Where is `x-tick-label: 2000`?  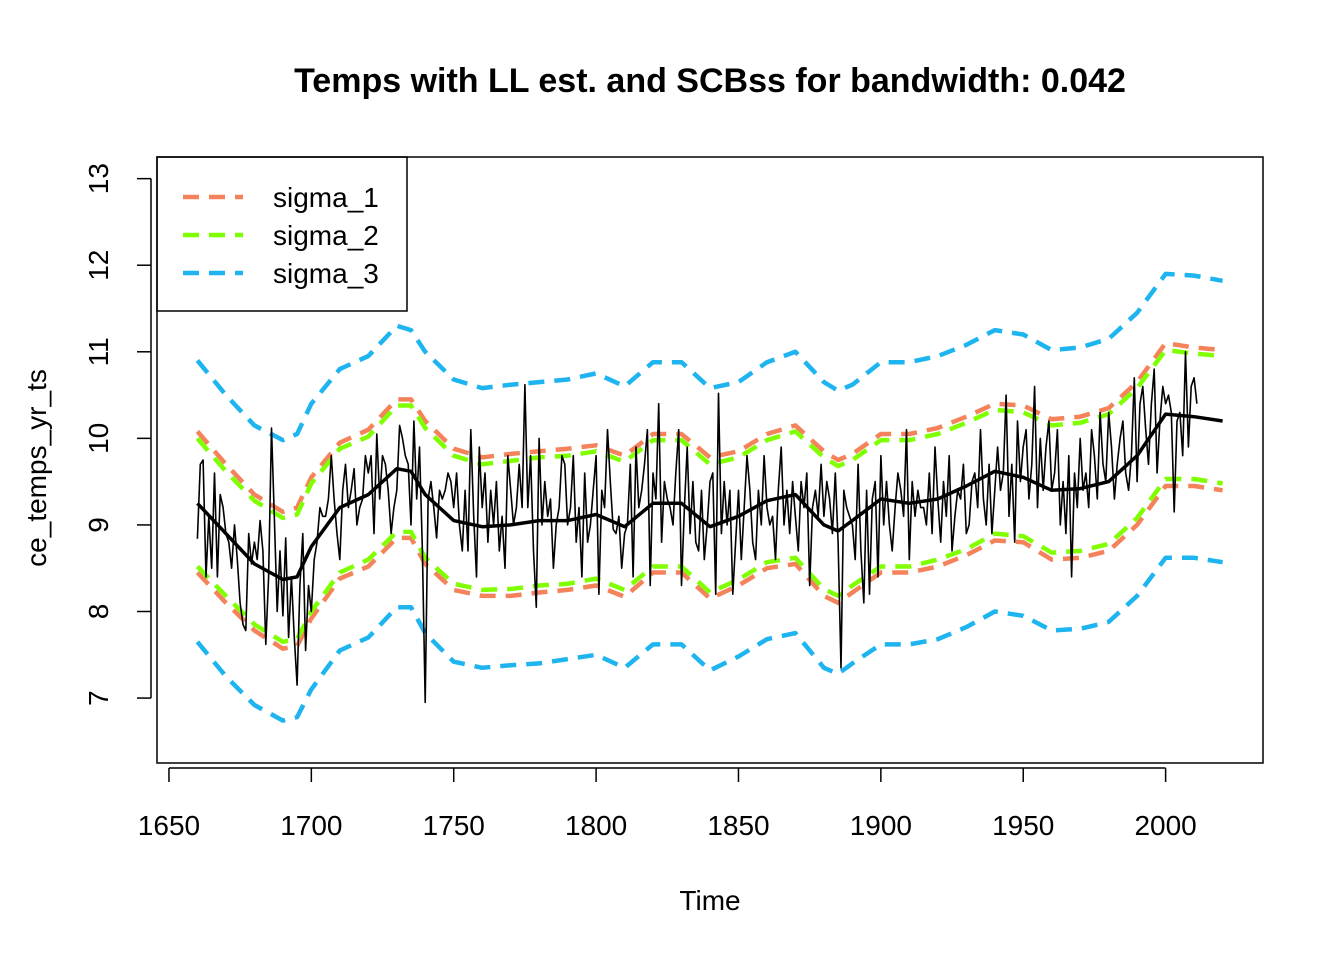
x-tick-label: 2000 is located at coordinates (1165, 825).